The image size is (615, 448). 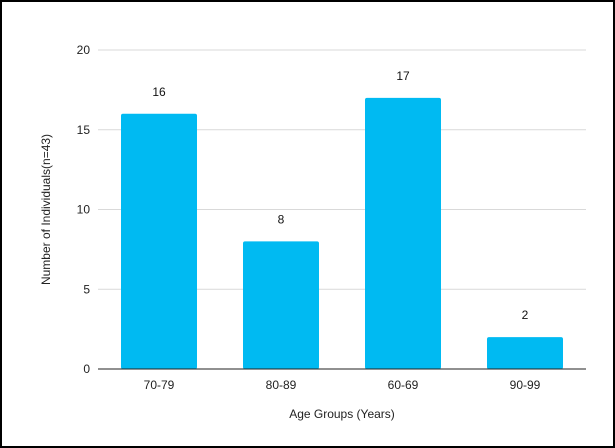 I want to click on data-label-60-69: 17, so click(x=403, y=76).